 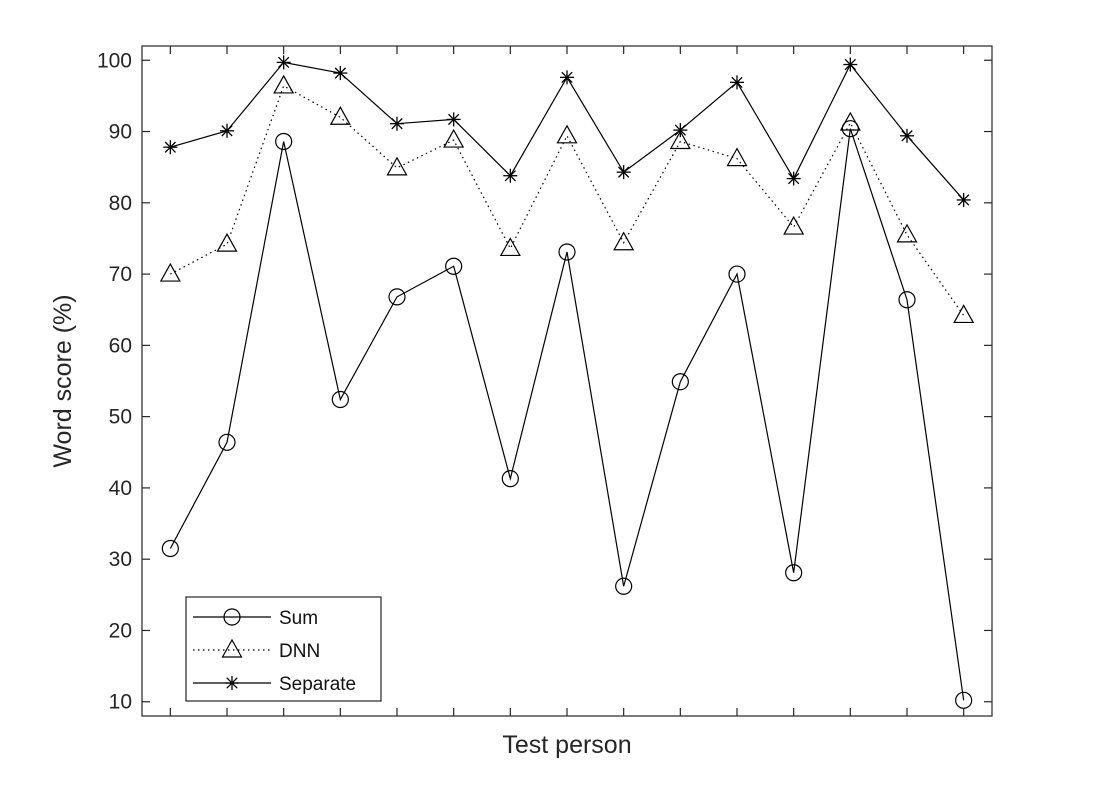 I want to click on y-axis-title: Word score (%), so click(x=63, y=380).